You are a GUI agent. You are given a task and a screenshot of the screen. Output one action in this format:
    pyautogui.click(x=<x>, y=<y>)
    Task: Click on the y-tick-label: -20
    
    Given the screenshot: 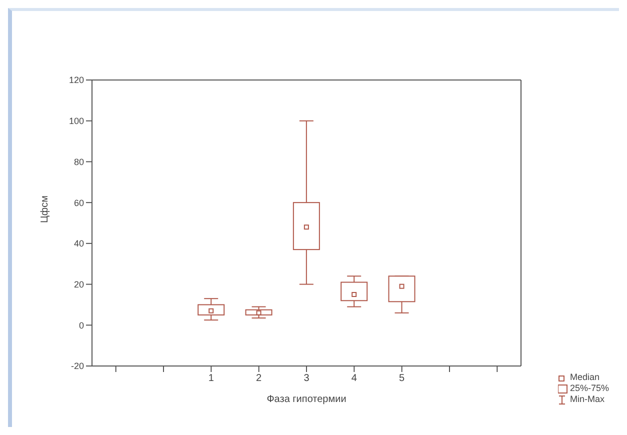 What is the action you would take?
    pyautogui.click(x=77, y=366)
    